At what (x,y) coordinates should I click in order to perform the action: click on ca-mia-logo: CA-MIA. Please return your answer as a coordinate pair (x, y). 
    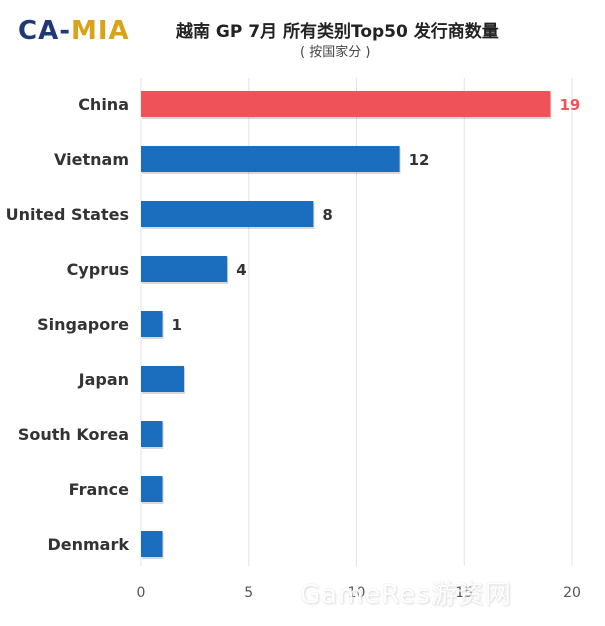
    Looking at the image, I should click on (74, 31).